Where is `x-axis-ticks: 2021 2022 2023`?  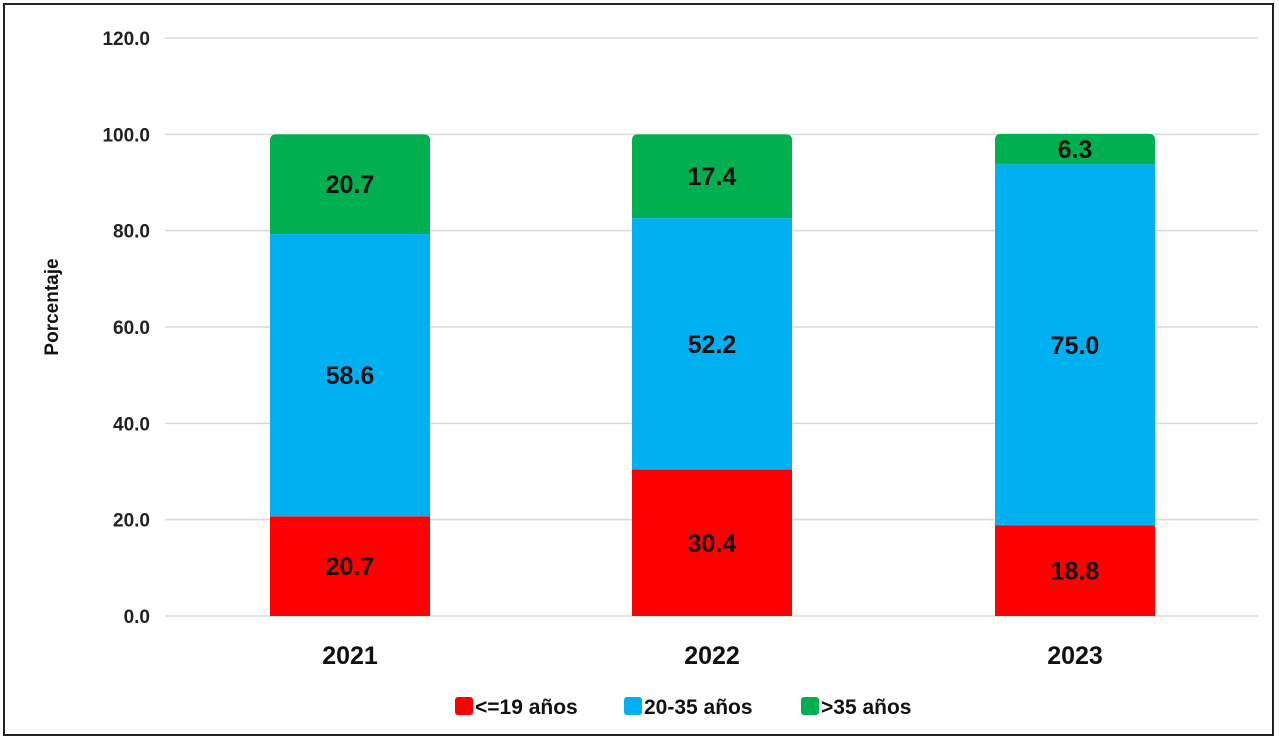
x-axis-ticks: 2021 2022 2023 is located at coordinates (712, 656).